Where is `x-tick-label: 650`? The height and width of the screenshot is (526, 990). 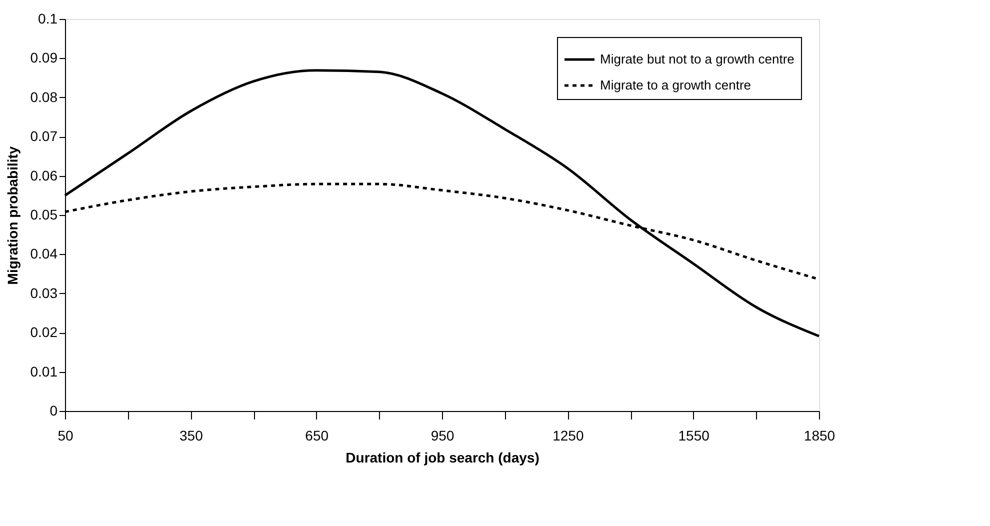 x-tick-label: 650 is located at coordinates (317, 436).